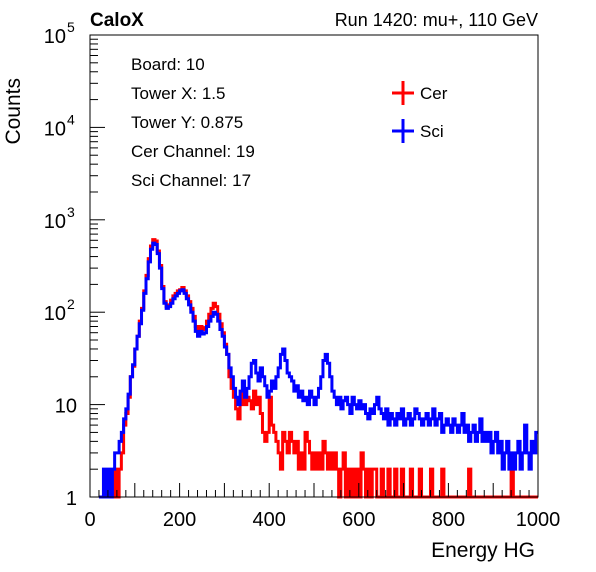 The height and width of the screenshot is (572, 596). Describe the element at coordinates (322, 507) in the screenshot. I see `x-axis: 0 200 400 600 800 1000` at that location.